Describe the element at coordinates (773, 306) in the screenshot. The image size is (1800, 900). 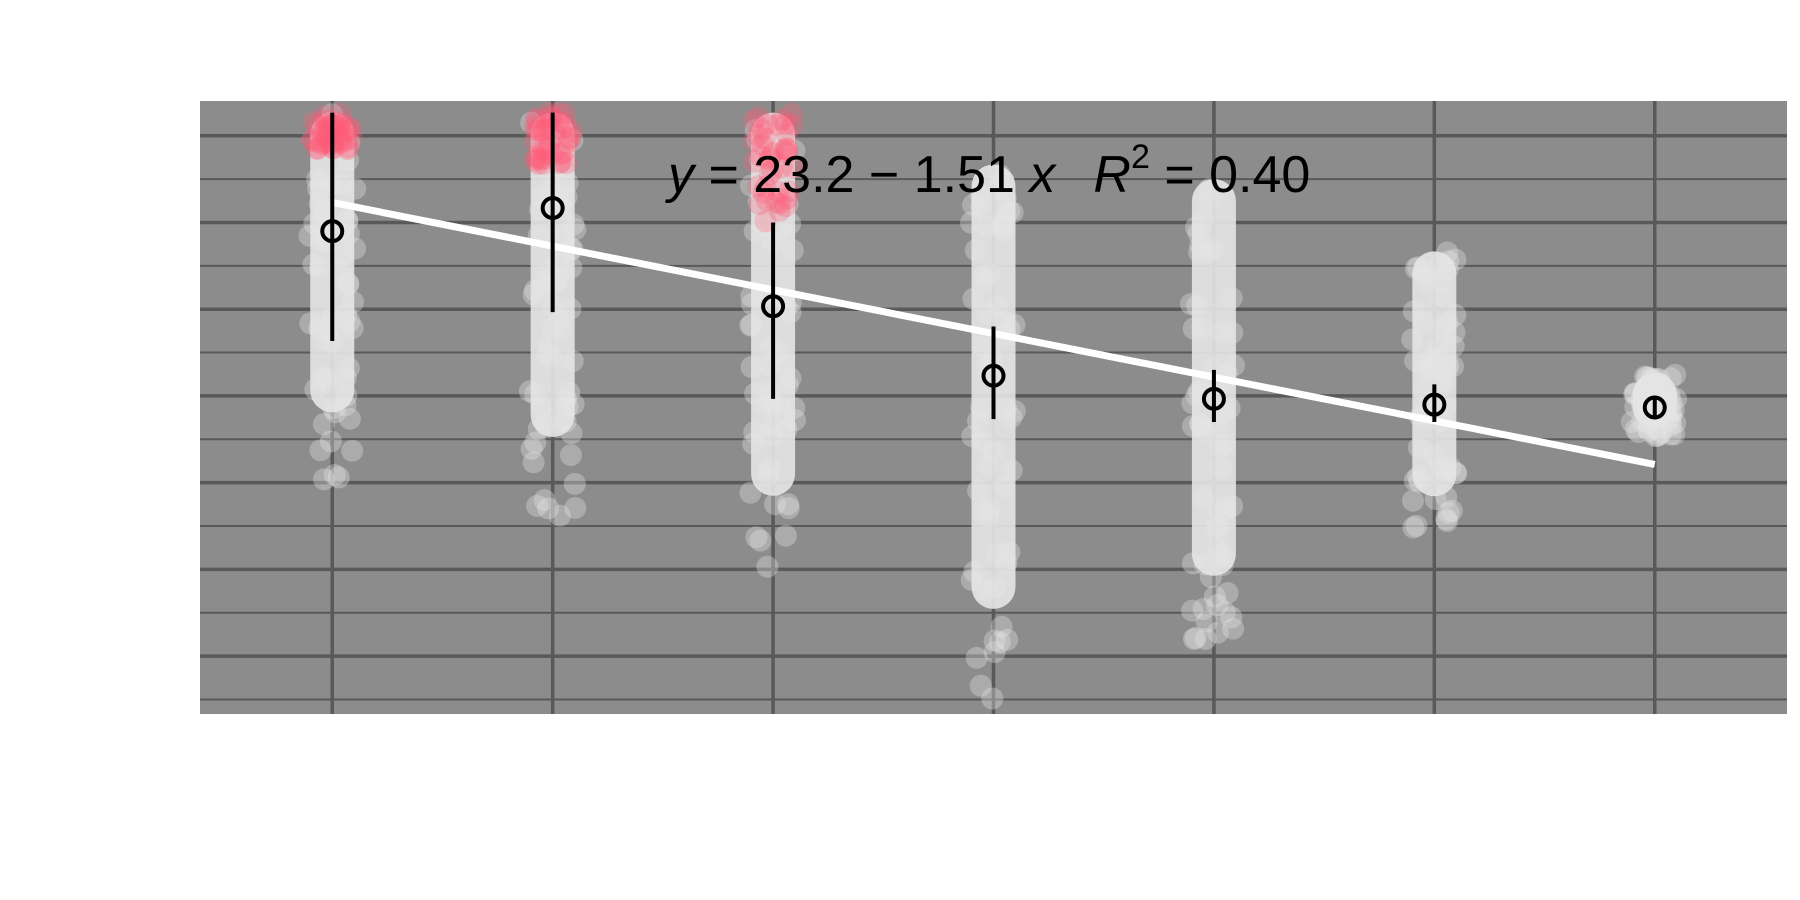
I see `mean-marker` at that location.